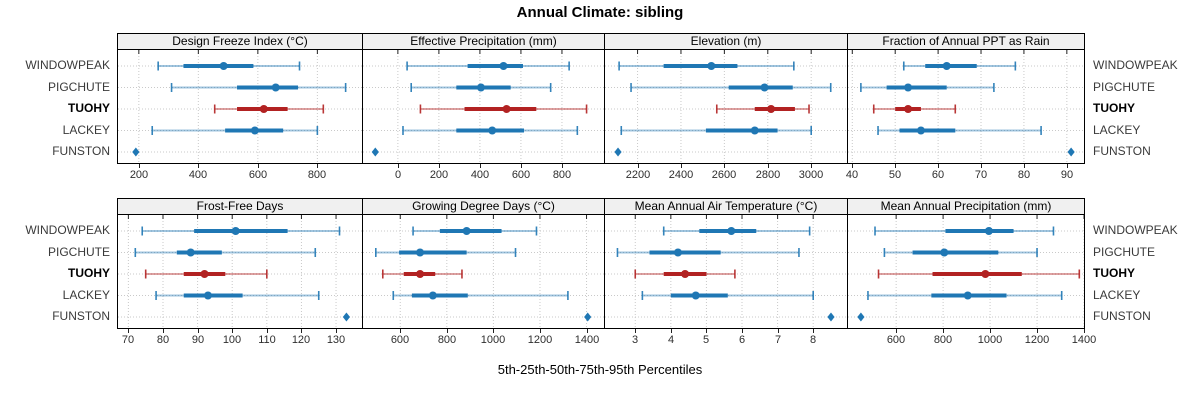 The height and width of the screenshot is (400, 1200). Describe the element at coordinates (1124, 251) in the screenshot. I see `site-label-right-pigchute: PIGCHUTE` at that location.